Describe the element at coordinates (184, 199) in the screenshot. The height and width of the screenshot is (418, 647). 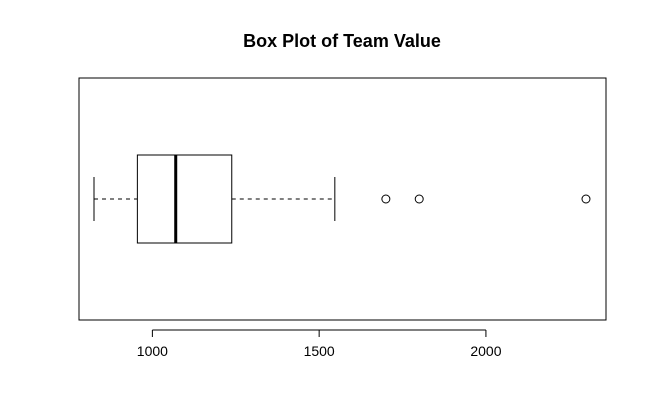
I see `box-iqr` at that location.